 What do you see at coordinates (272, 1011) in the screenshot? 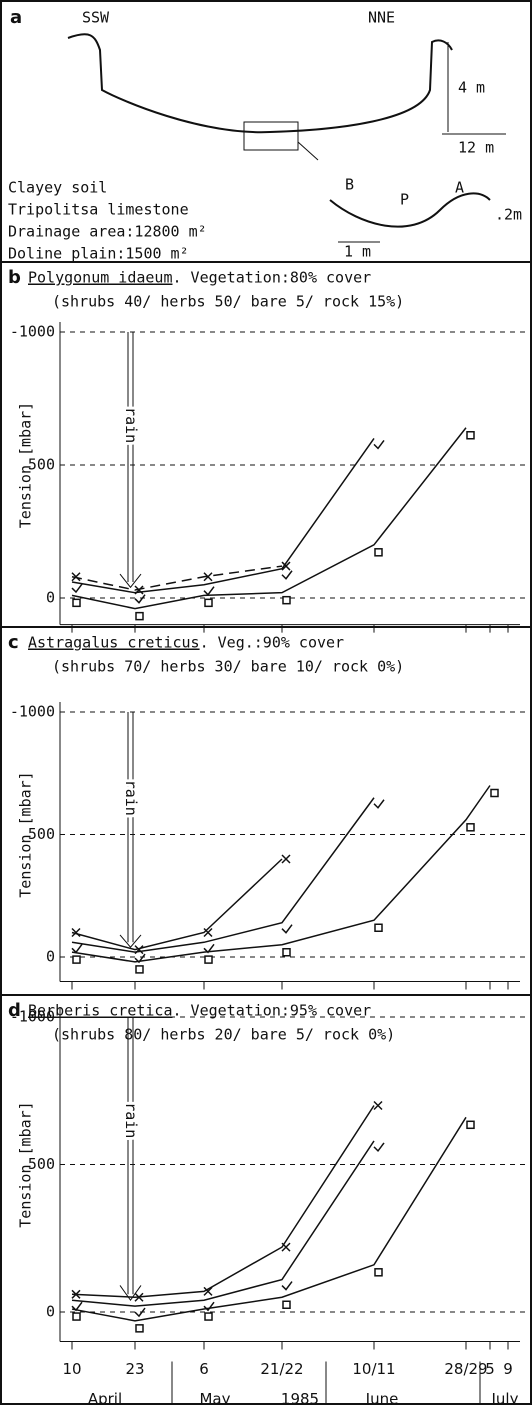
I see `subtitle: . Vegetation:95% cover` at bounding box center [272, 1011].